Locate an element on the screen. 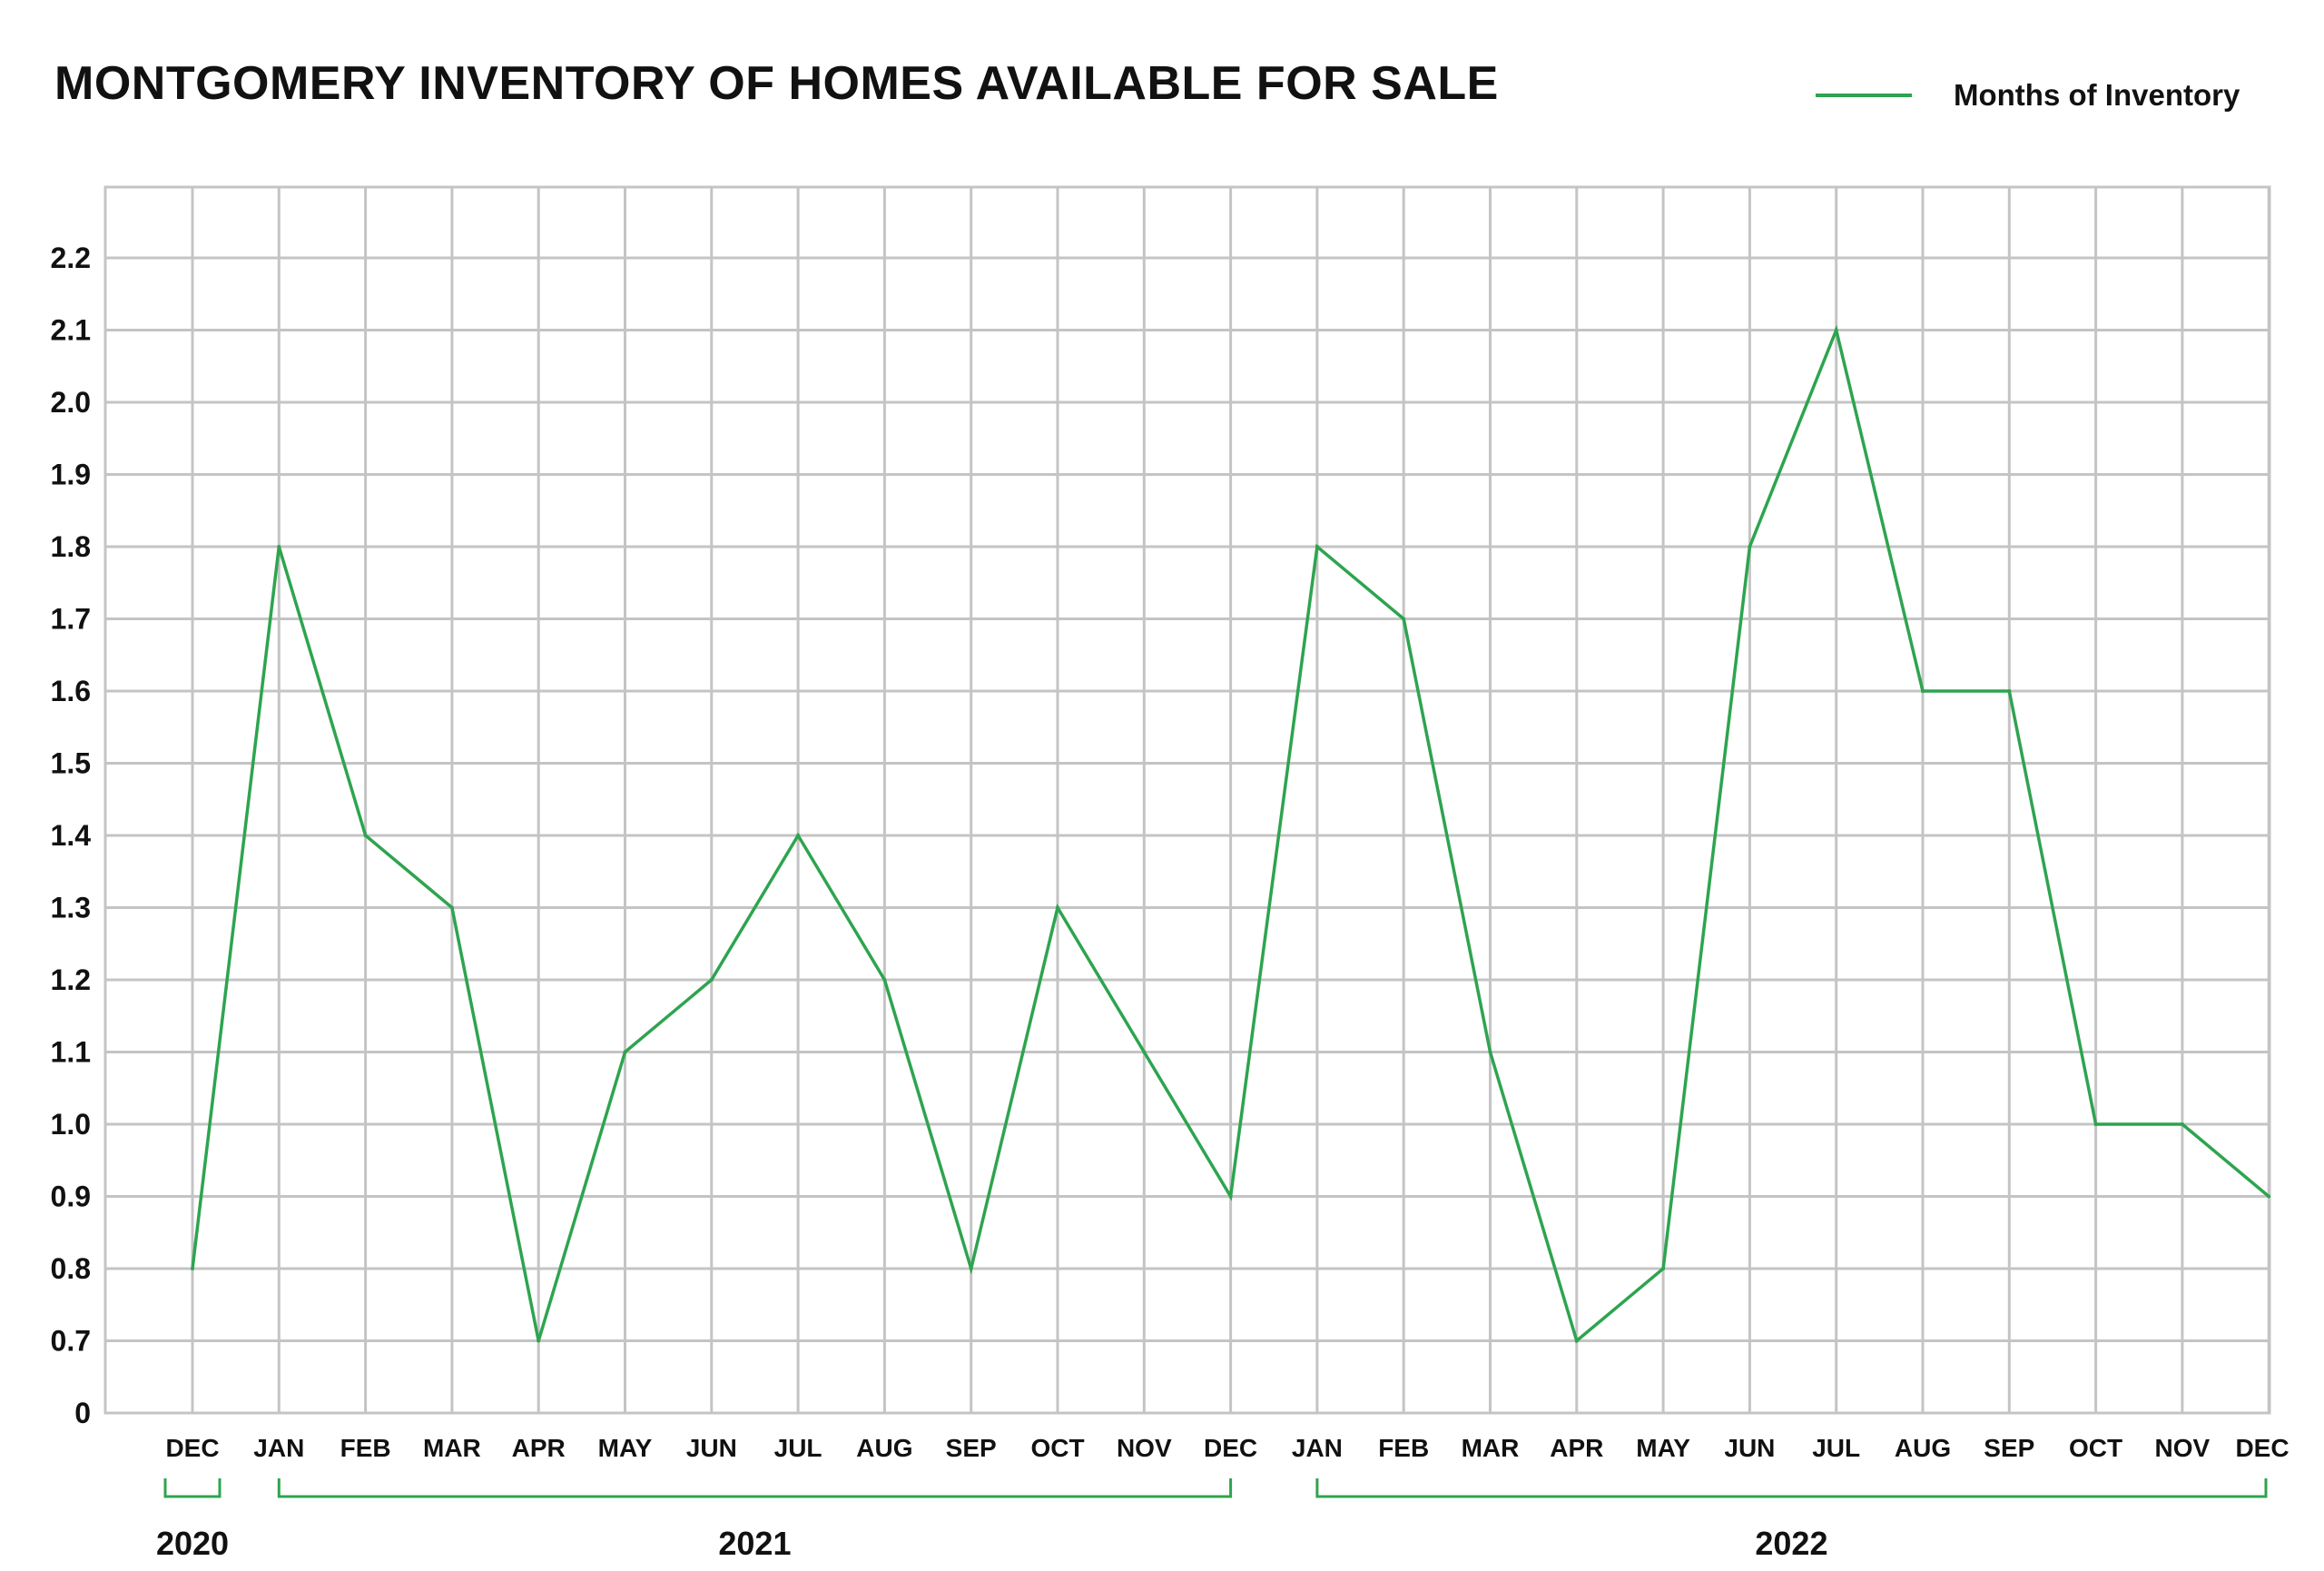 The height and width of the screenshot is (1571, 2324). y-tick-label: 2.2 is located at coordinates (71, 258).